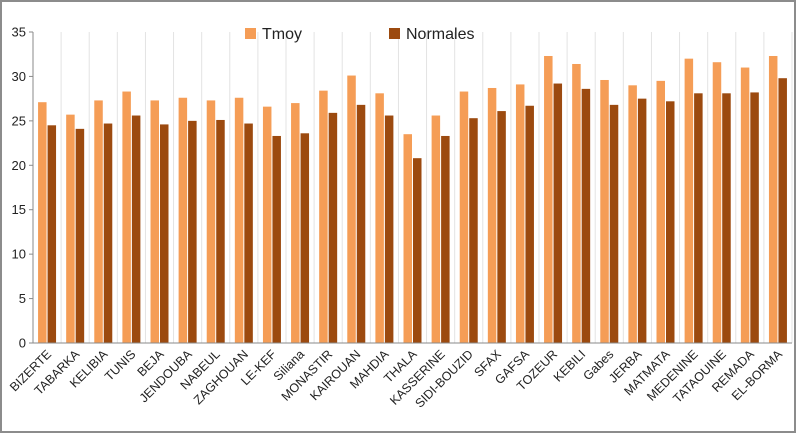  Describe the element at coordinates (19, 32) in the screenshot. I see `y-tick-label: 35` at that location.